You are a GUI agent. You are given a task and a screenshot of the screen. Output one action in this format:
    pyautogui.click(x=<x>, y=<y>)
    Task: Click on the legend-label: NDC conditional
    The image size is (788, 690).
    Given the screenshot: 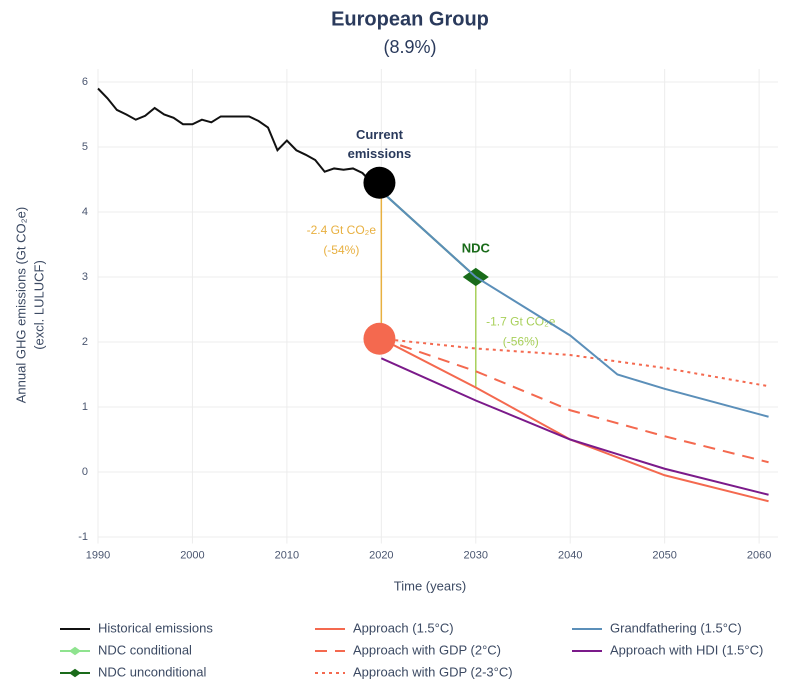 What is the action you would take?
    pyautogui.click(x=145, y=649)
    